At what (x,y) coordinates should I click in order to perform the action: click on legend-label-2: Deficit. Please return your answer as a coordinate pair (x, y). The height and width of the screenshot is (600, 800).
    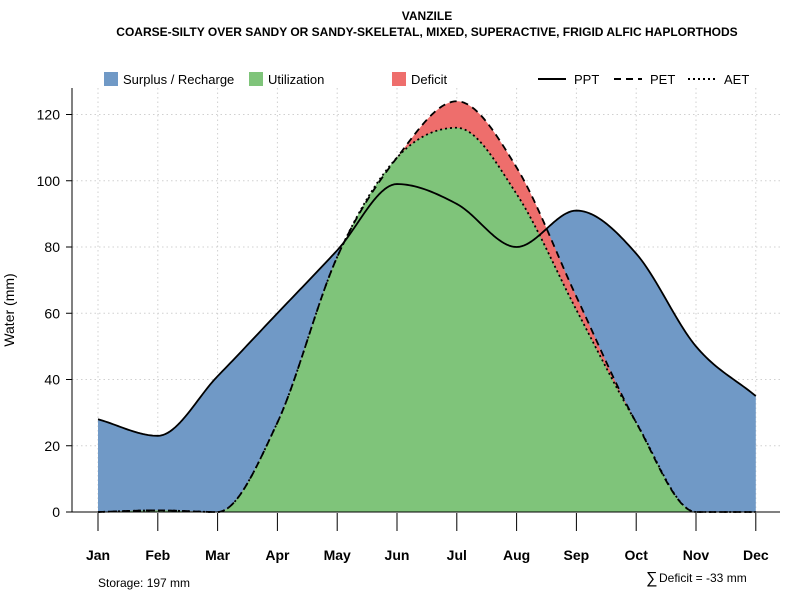
    Looking at the image, I should click on (429, 79).